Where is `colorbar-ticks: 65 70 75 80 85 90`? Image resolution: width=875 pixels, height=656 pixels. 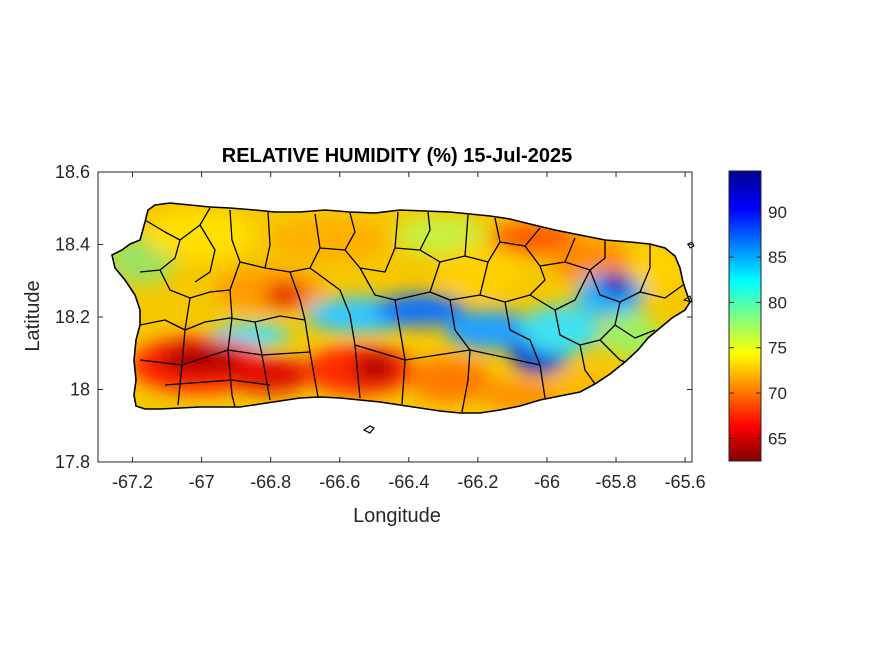
colorbar-ticks: 65 70 75 80 85 90 is located at coordinates (758, 325).